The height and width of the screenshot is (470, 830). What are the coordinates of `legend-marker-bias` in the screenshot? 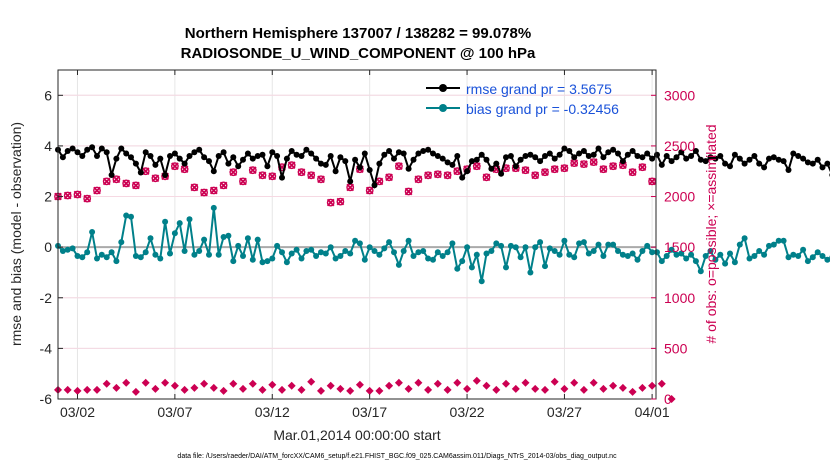 It's located at (443, 108).